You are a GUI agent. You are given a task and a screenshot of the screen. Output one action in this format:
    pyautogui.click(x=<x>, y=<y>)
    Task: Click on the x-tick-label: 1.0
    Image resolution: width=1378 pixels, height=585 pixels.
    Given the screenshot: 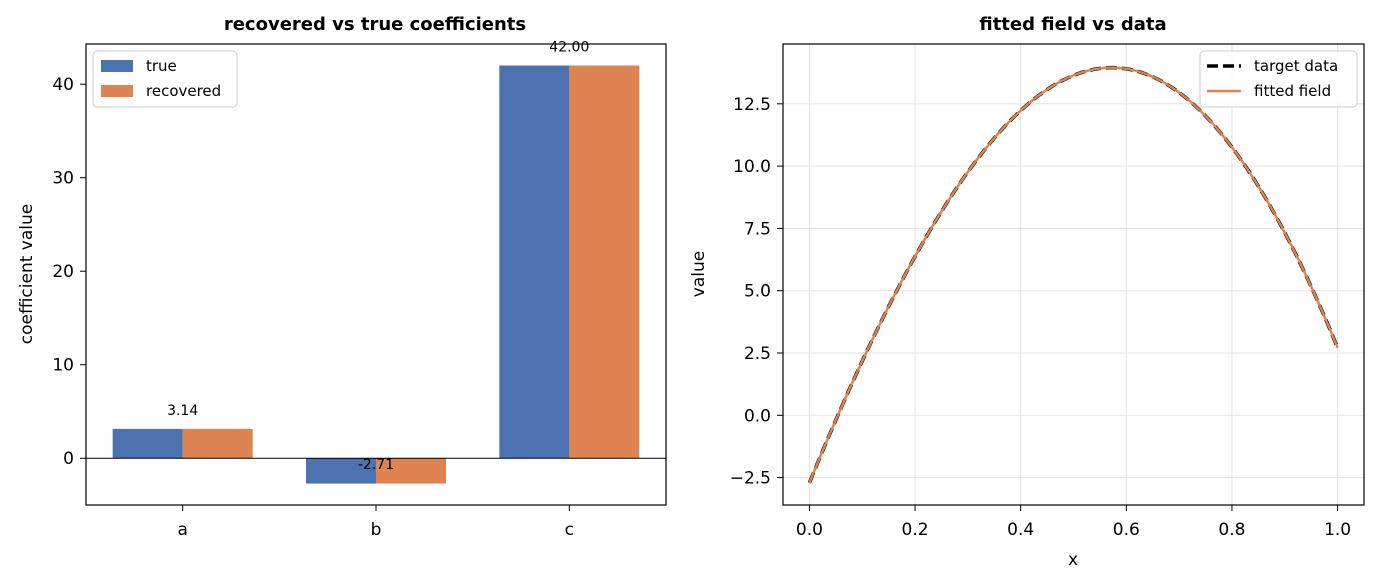 What is the action you would take?
    pyautogui.click(x=1337, y=530)
    